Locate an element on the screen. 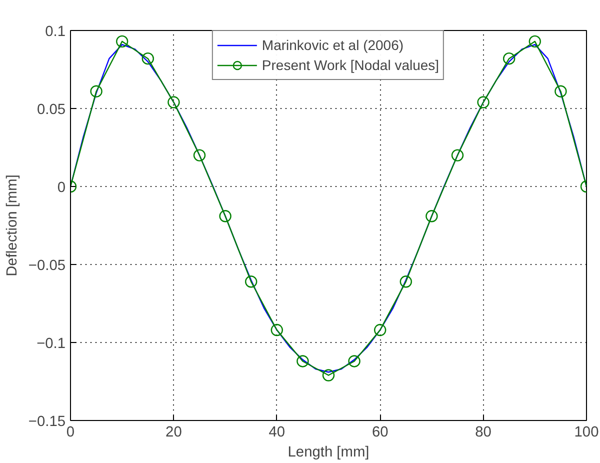 The width and height of the screenshot is (600, 463). y-tick-label: −0.05 is located at coordinates (47, 266).